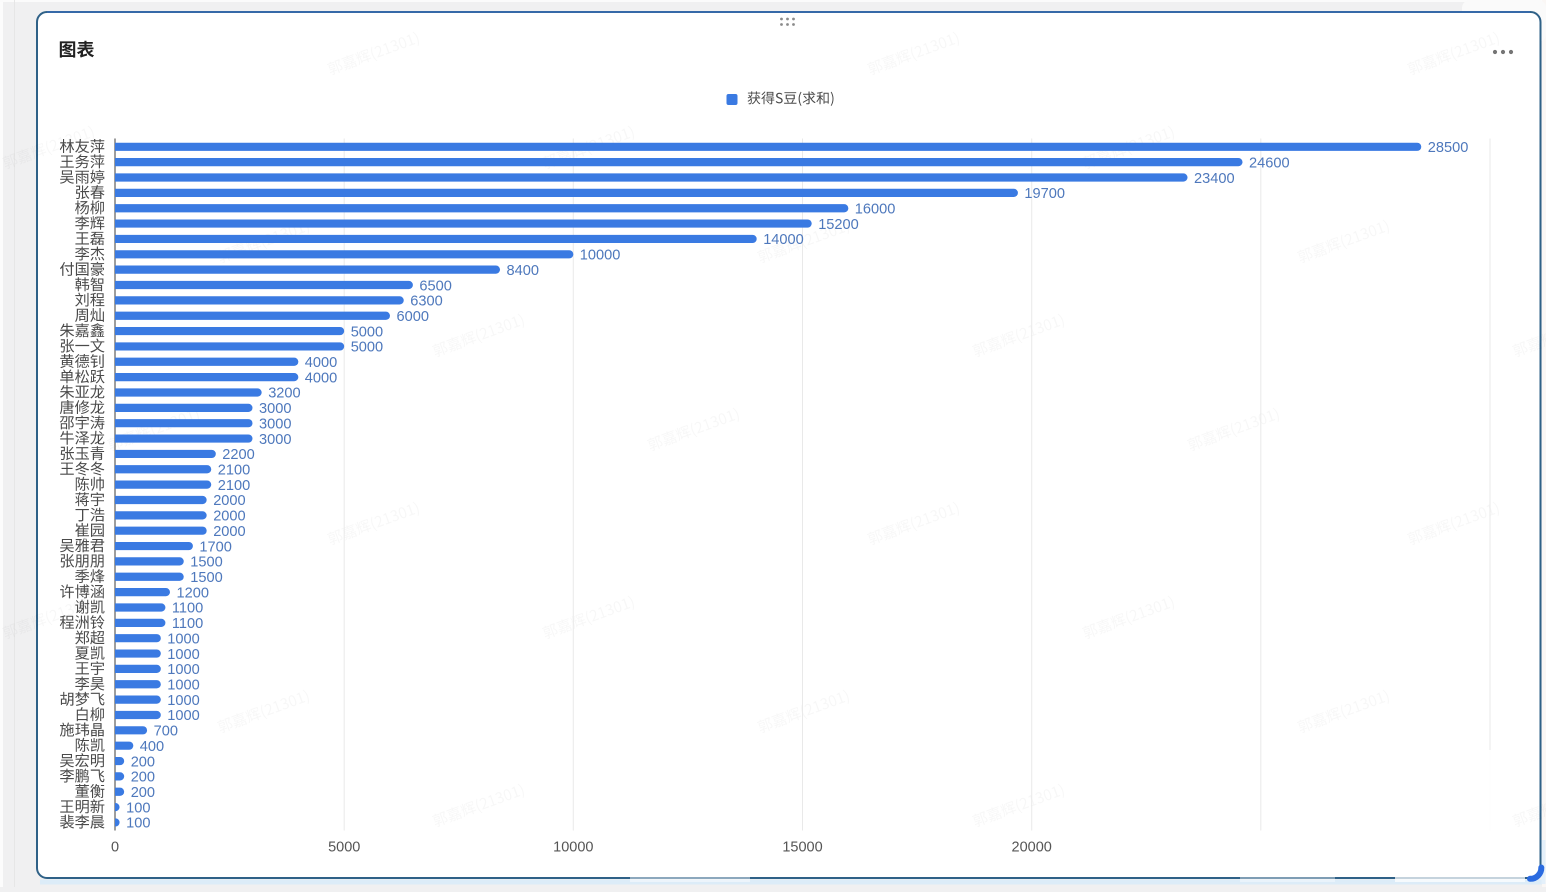 The image size is (1546, 892). Describe the element at coordinates (115, 848) in the screenshot. I see `svg-text: 0` at that location.